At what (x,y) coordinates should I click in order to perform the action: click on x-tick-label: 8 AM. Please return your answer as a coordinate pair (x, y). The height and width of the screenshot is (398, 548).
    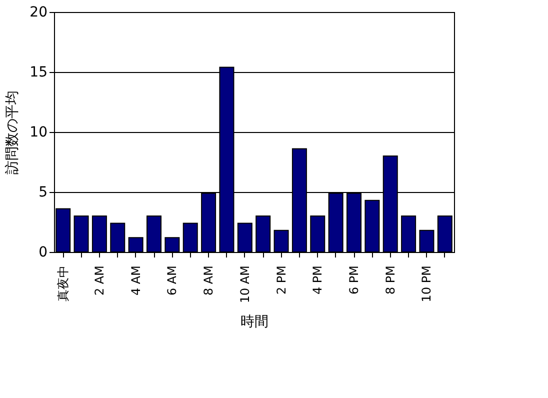
    Looking at the image, I should click on (209, 281).